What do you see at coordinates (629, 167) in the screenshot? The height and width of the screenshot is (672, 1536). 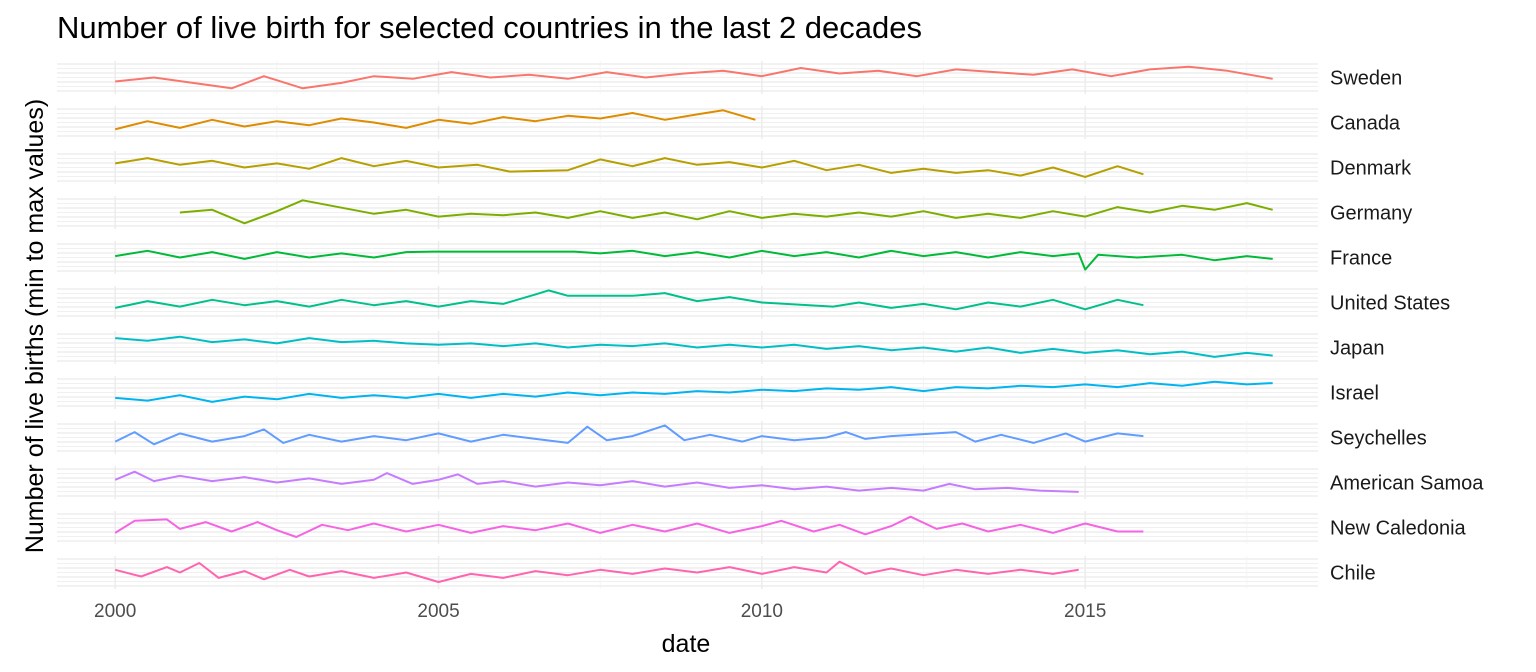 I see `series-line-denmark` at bounding box center [629, 167].